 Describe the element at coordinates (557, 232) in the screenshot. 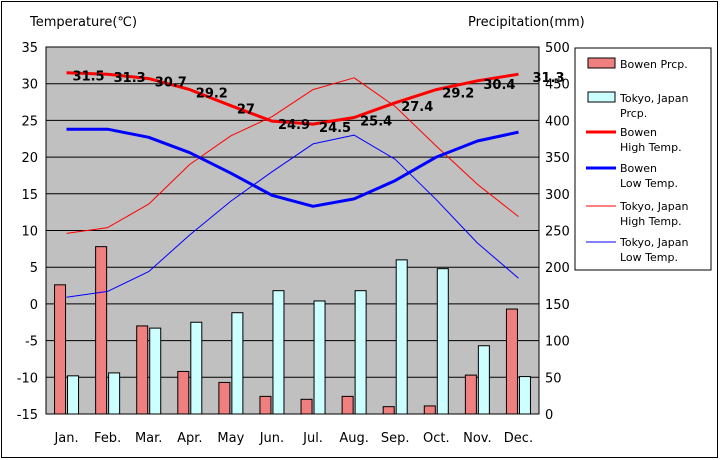

I see `right-tick-label: 250` at that location.